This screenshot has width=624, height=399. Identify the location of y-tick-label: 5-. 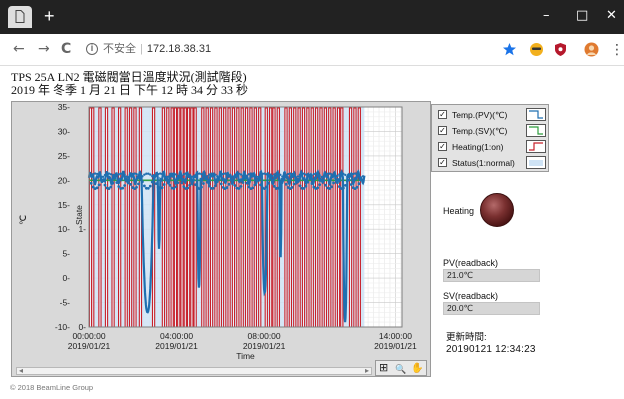
(66, 254).